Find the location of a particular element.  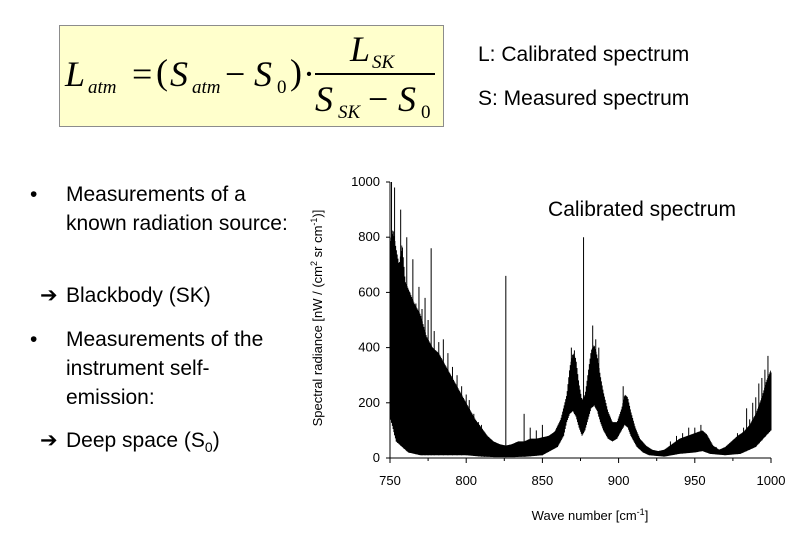

x-axis-label-close: ] is located at coordinates (647, 515).